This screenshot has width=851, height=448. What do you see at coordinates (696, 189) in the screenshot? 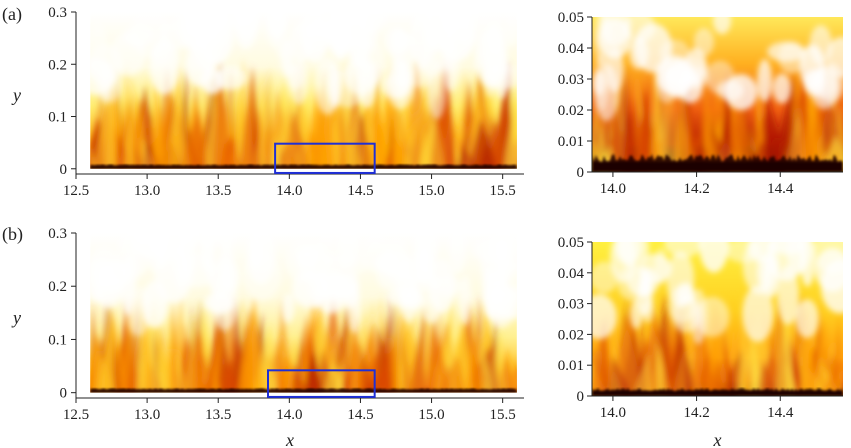
I see `x-tick-label: 14.2` at bounding box center [696, 189].